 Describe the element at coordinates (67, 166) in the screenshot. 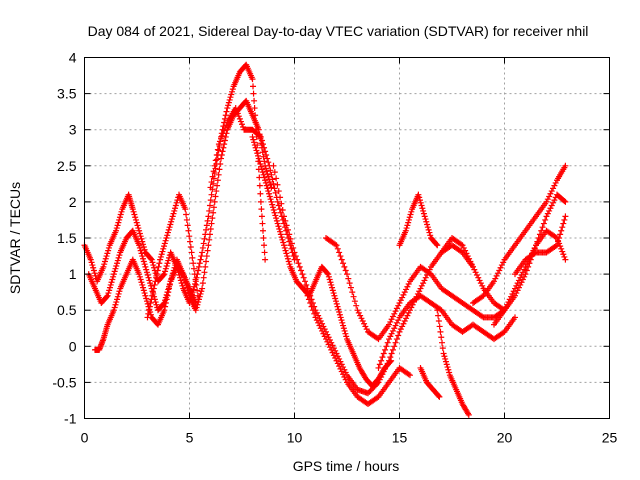

I see `y-tick-label: 2.5` at that location.